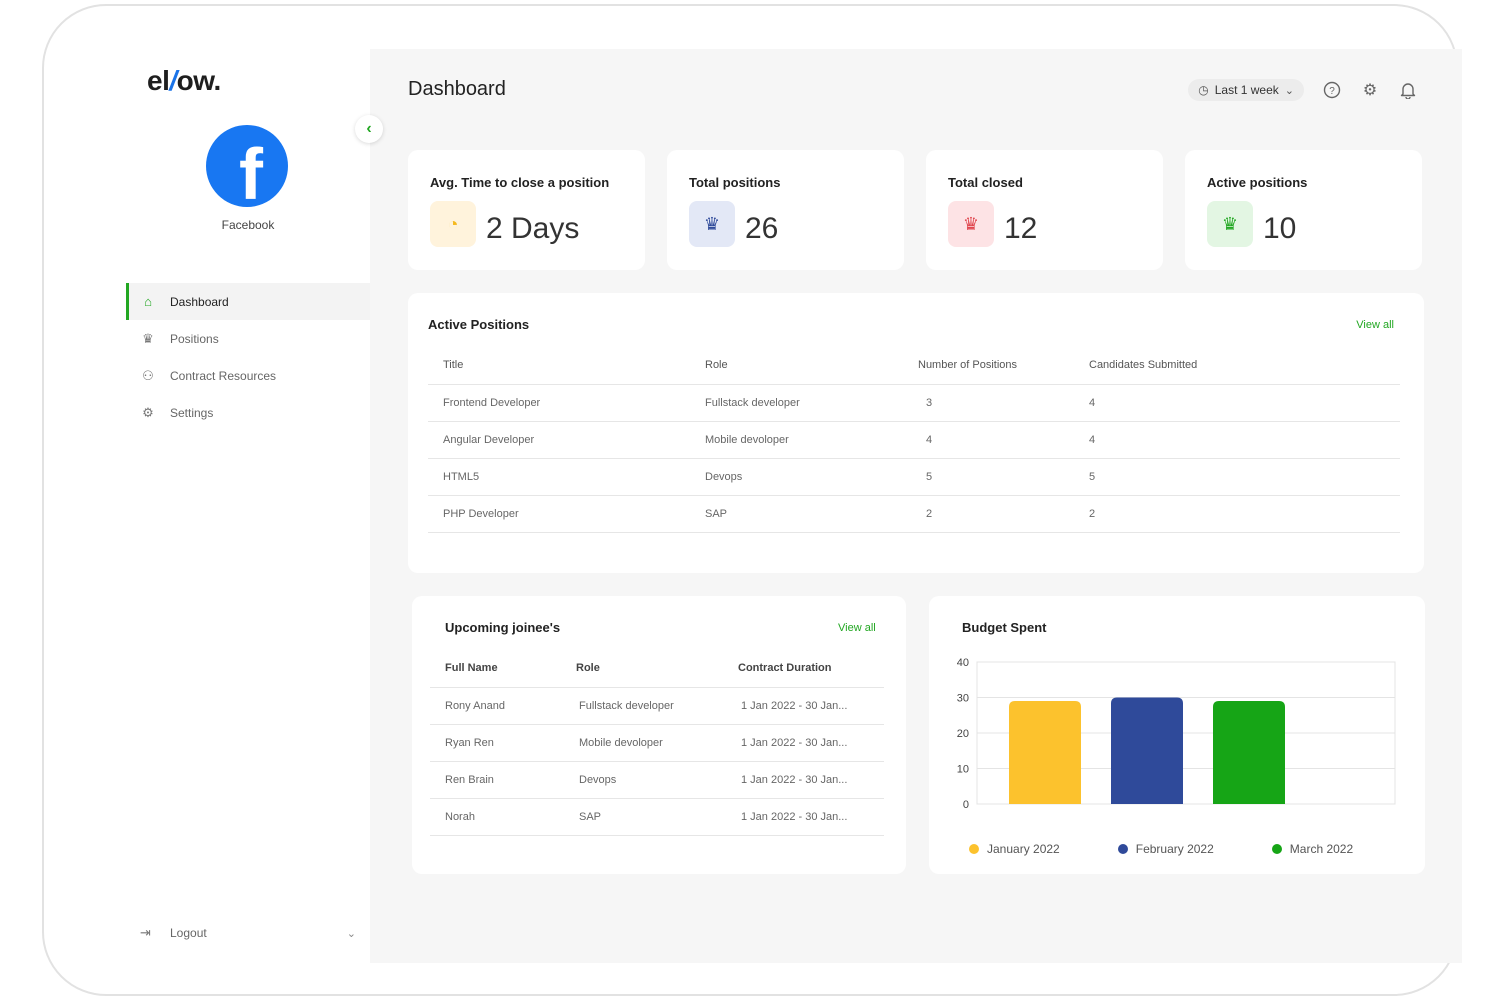 The height and width of the screenshot is (1000, 1500). What do you see at coordinates (1044, 210) in the screenshot?
I see `stat-card: Total closed ♛ 12` at bounding box center [1044, 210].